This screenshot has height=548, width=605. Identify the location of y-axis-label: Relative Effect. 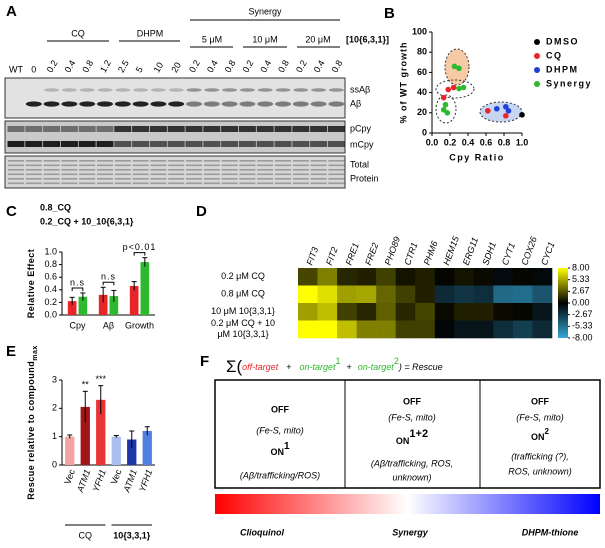
(31, 284).